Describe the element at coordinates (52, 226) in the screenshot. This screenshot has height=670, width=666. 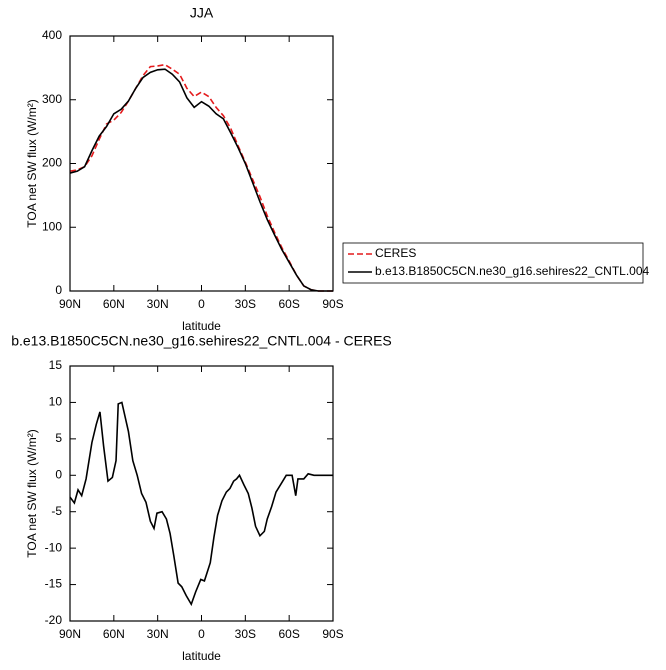
I see `y-tick-label: 100` at that location.